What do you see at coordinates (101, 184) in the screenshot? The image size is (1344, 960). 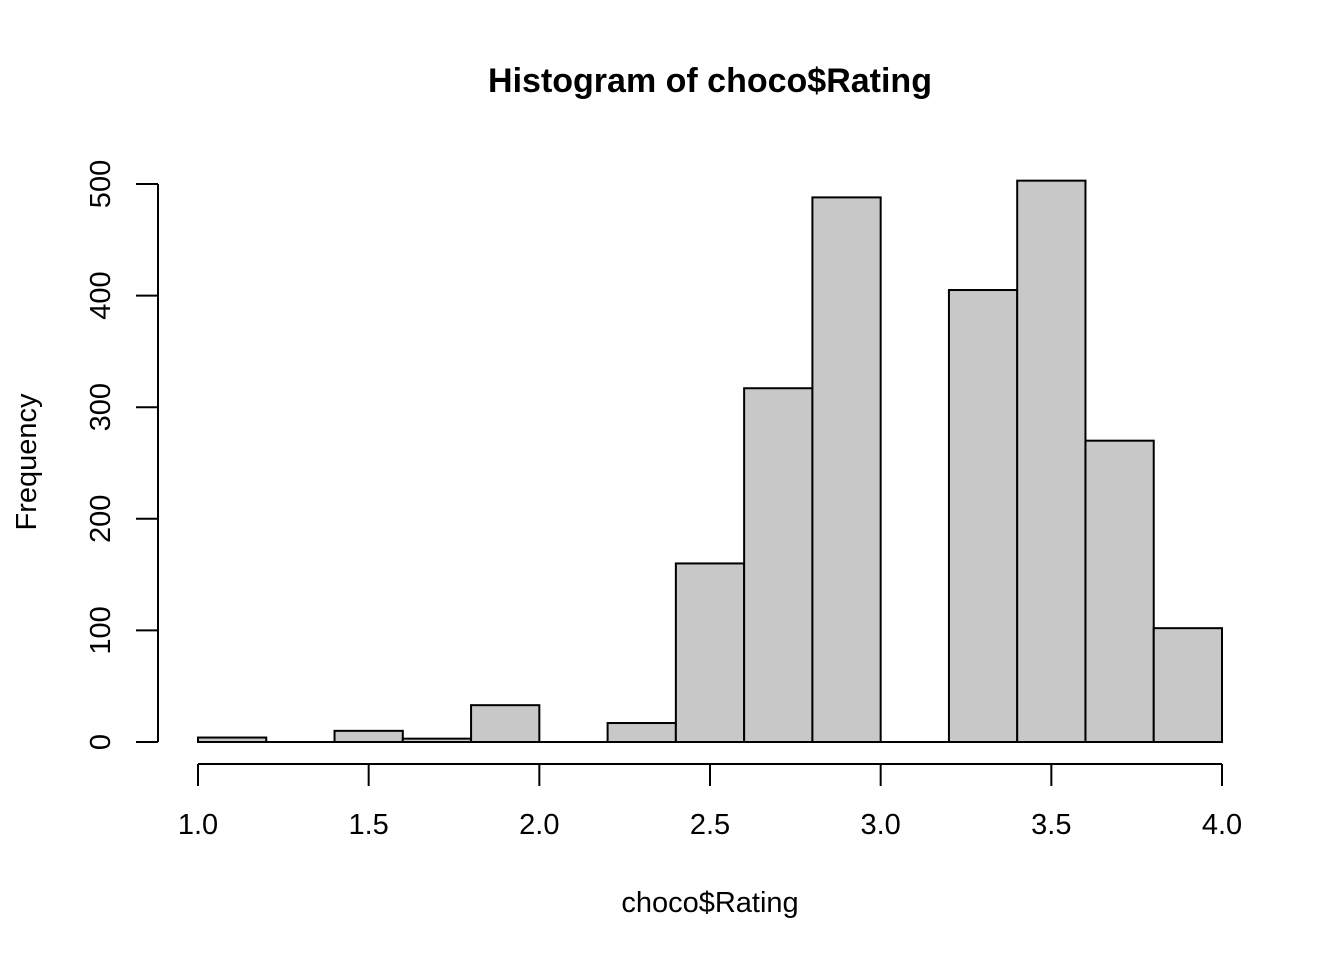 I see `y-tick-label: 500` at bounding box center [101, 184].